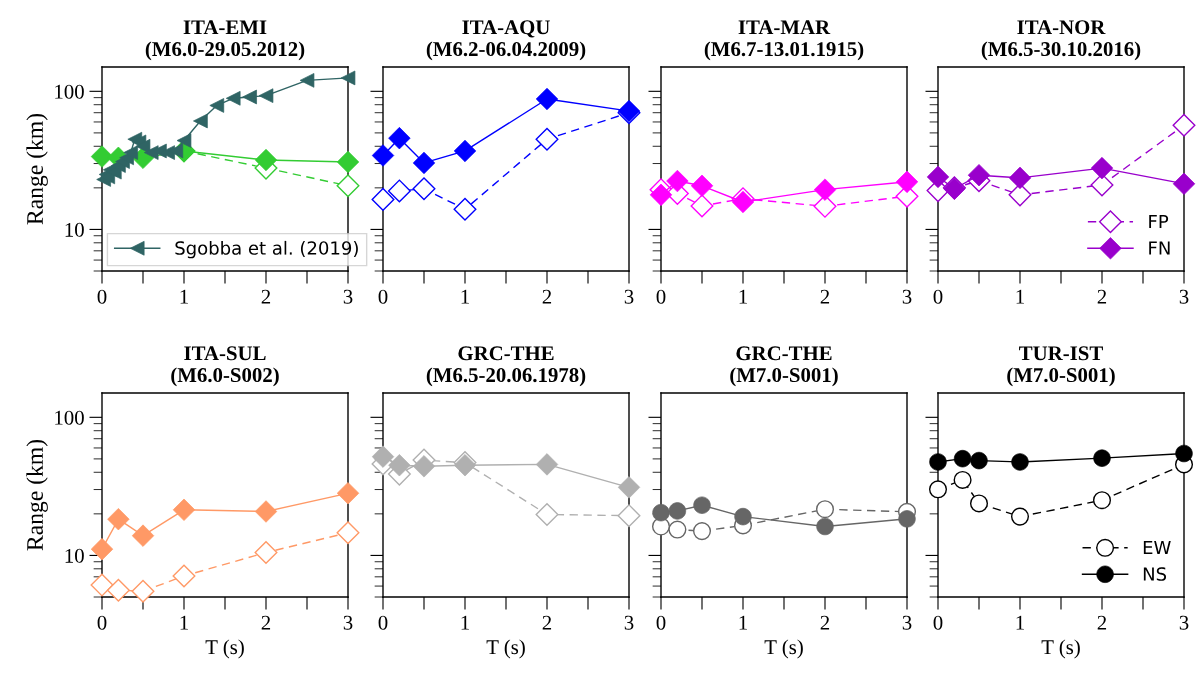  What do you see at coordinates (506, 40) in the screenshot?
I see `chart-title: ITA-AQU (M6.2-06.04.2009)` at bounding box center [506, 40].